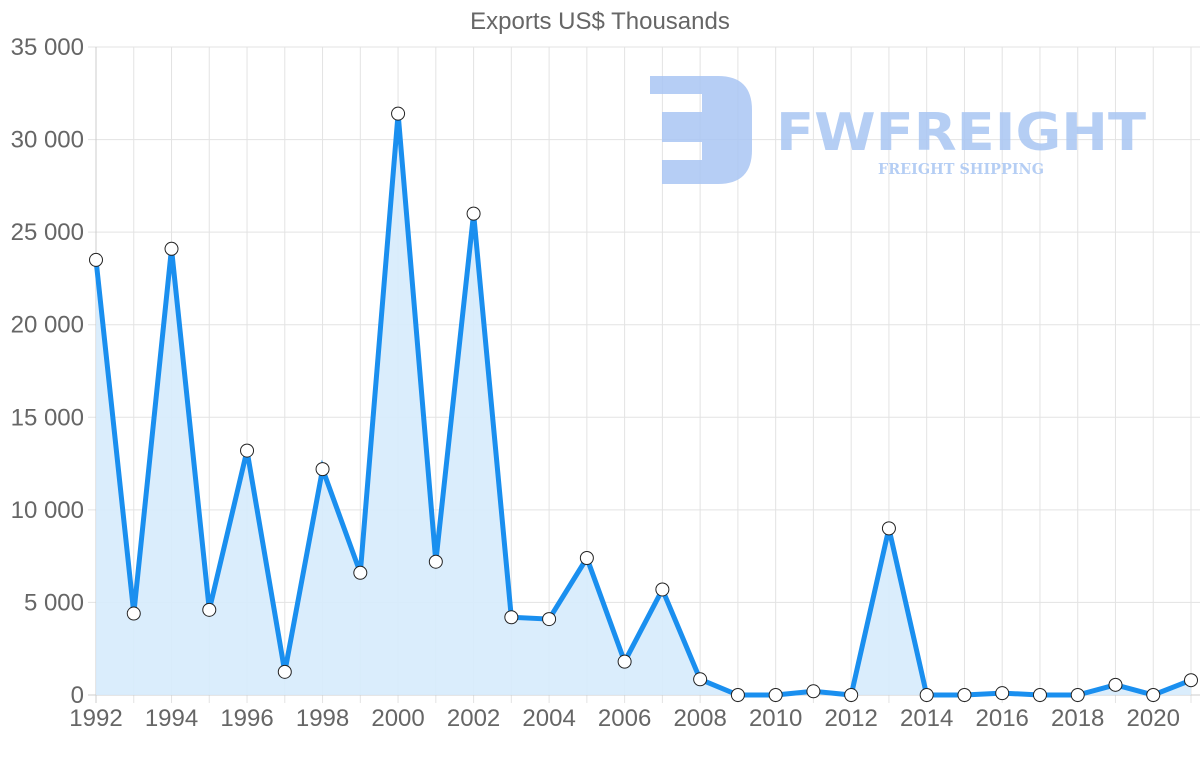 The width and height of the screenshot is (1200, 763). Describe the element at coordinates (47, 417) in the screenshot. I see `y-tick-label: 15 000` at that location.